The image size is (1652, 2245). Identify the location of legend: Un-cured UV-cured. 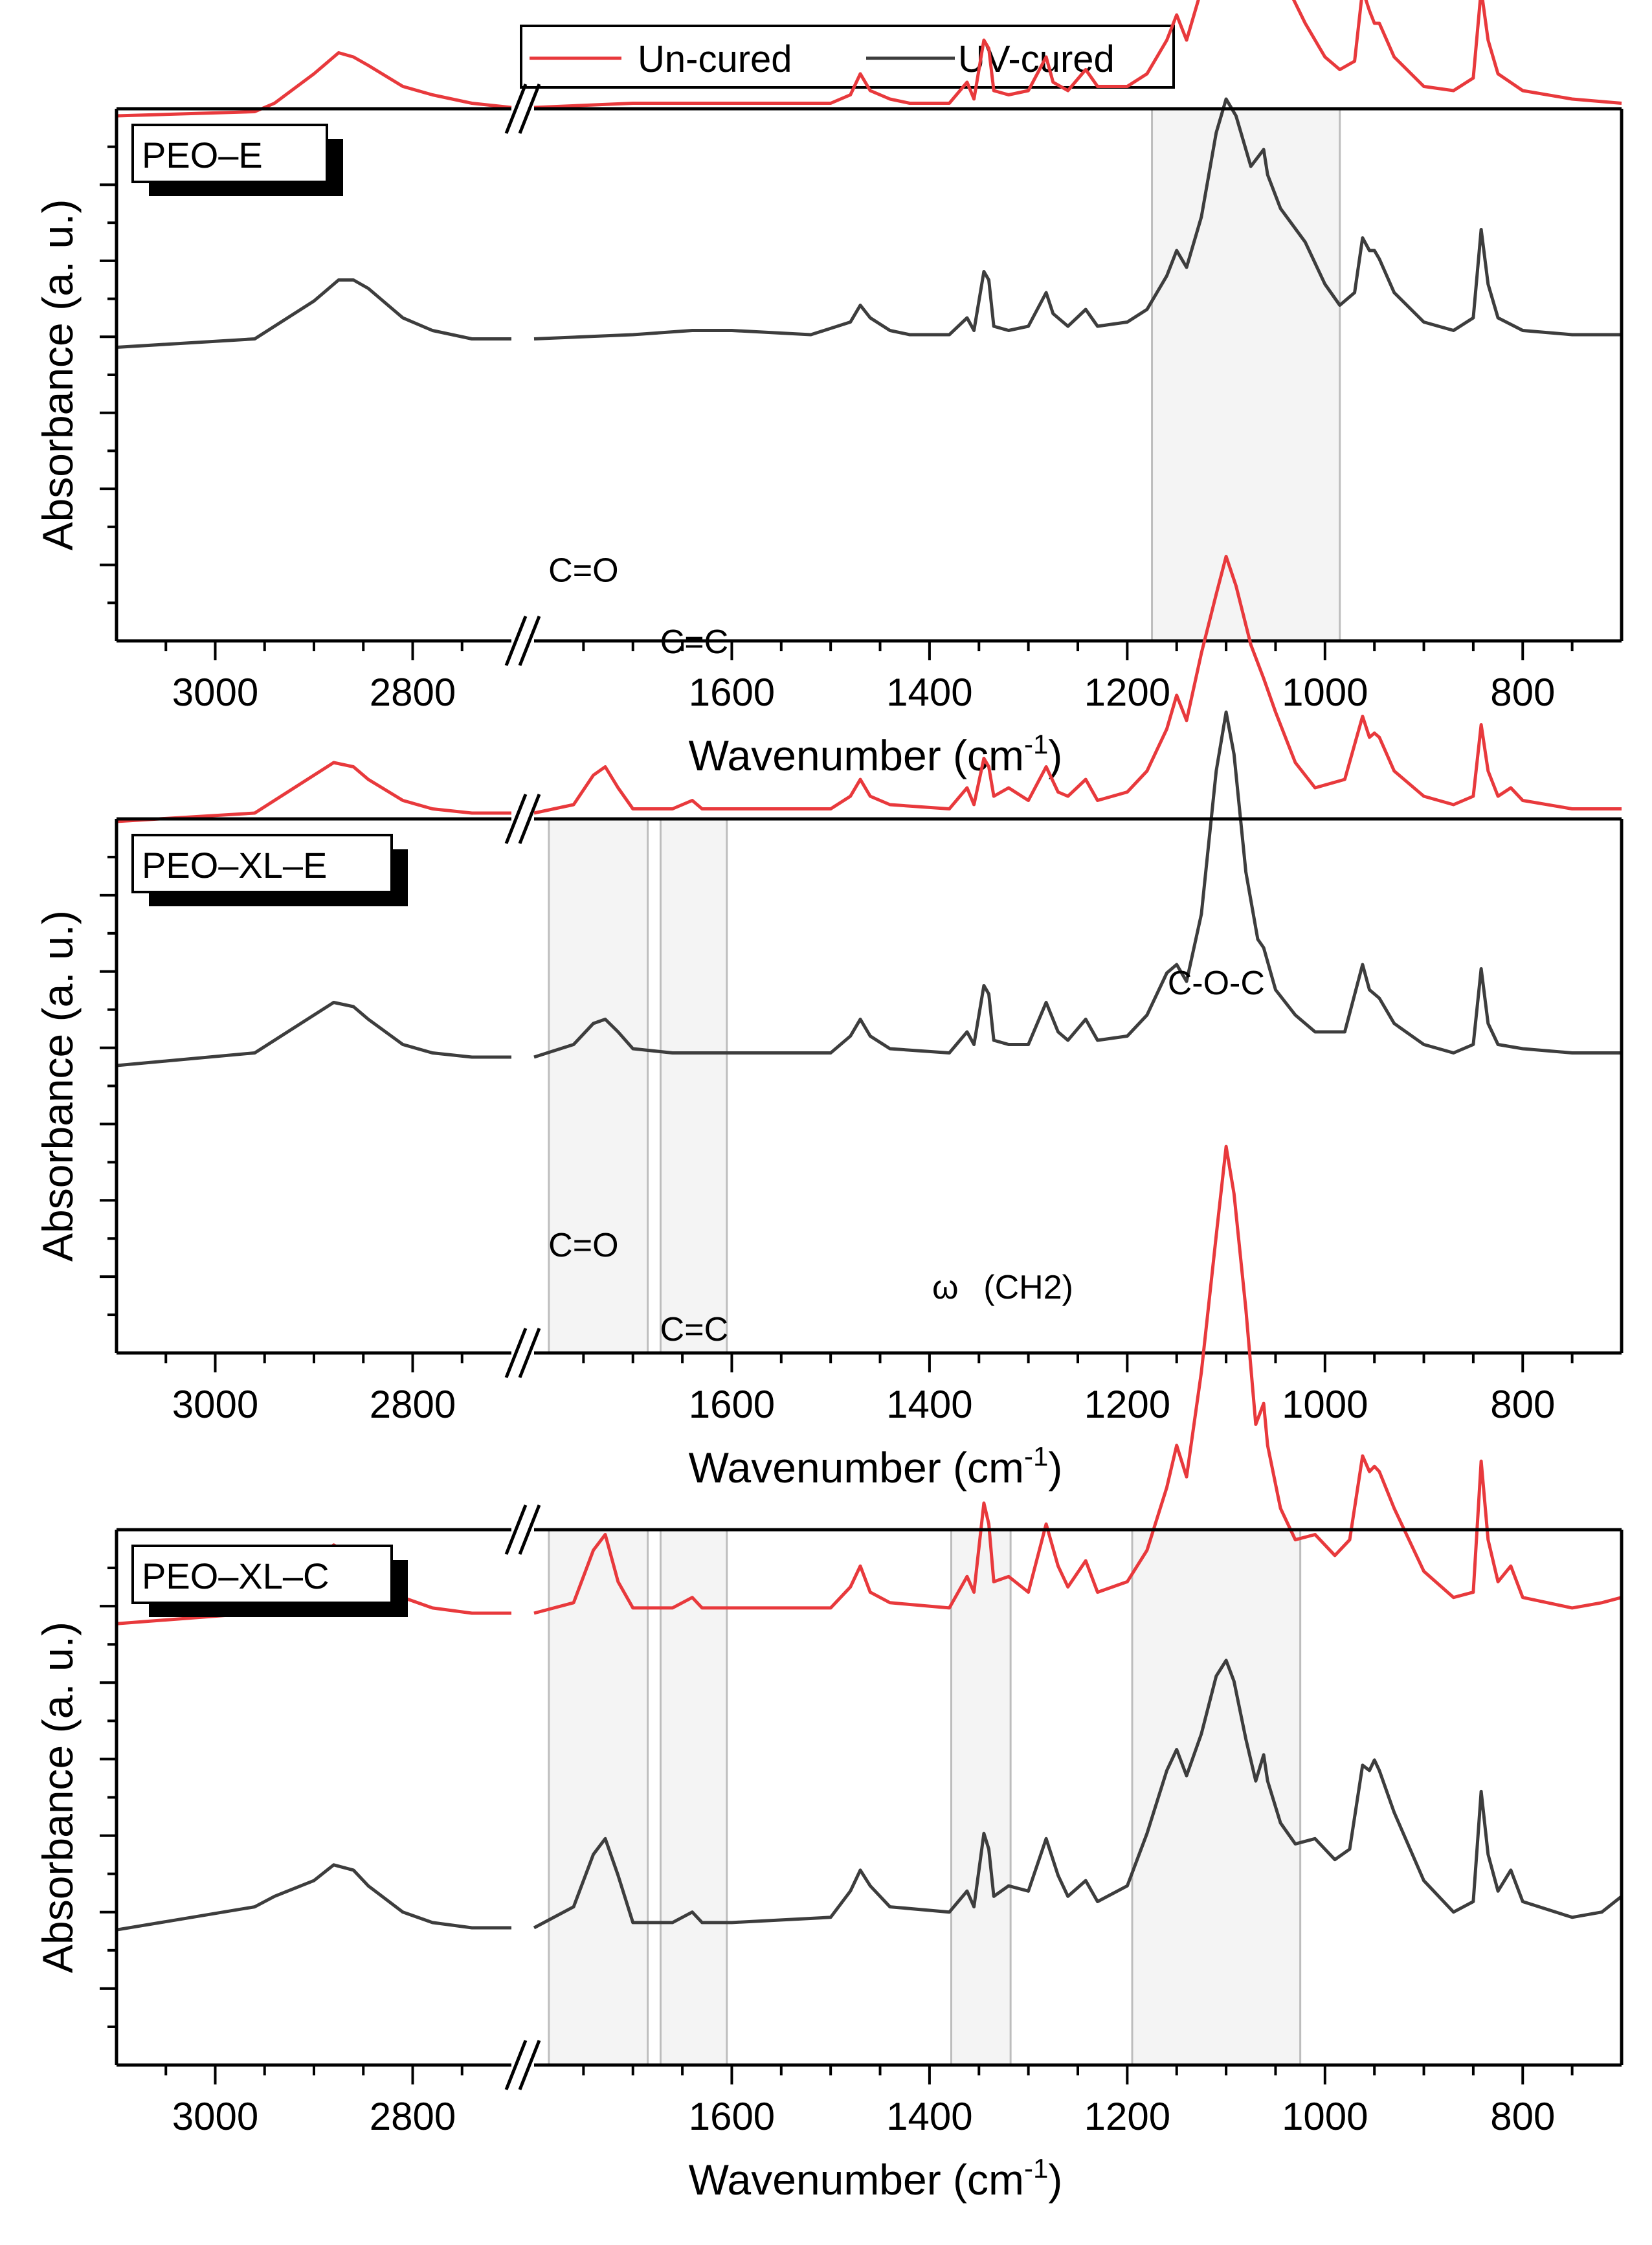
(847, 57).